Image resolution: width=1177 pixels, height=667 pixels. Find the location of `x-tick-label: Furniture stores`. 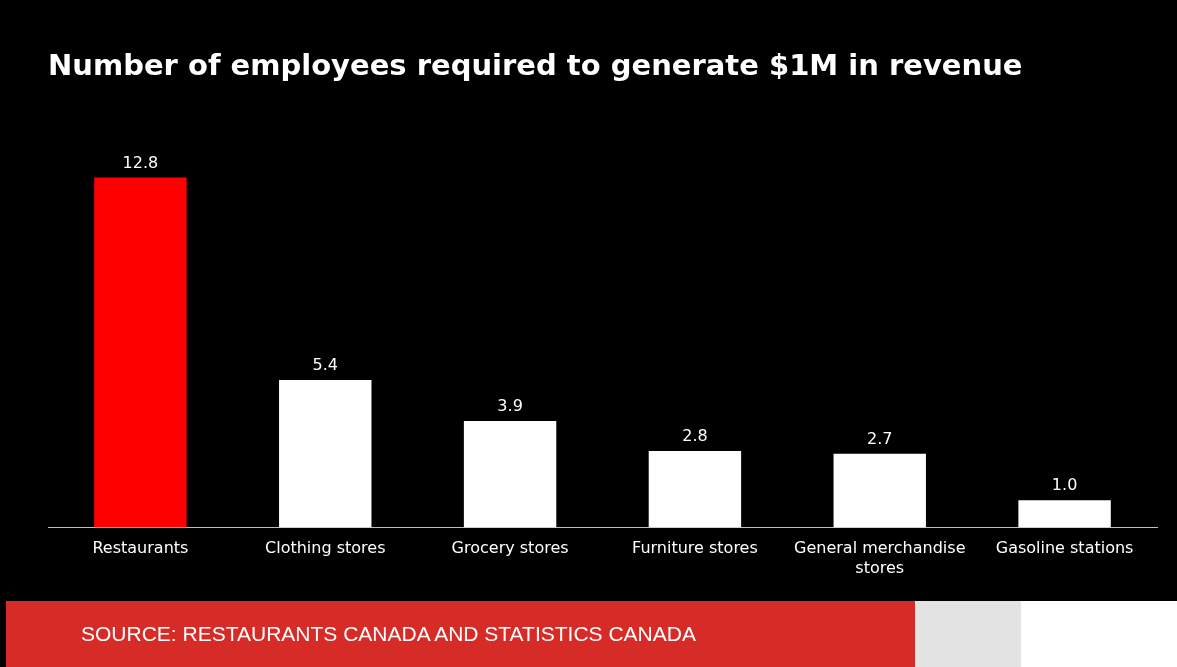

x-tick-label: Furniture stores is located at coordinates (695, 548).